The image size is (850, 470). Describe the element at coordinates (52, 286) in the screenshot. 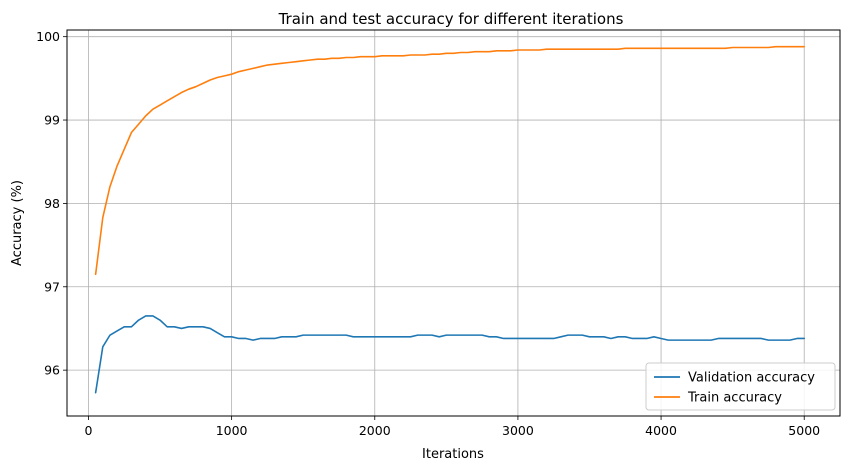

I see `y-tick-label: 97` at that location.